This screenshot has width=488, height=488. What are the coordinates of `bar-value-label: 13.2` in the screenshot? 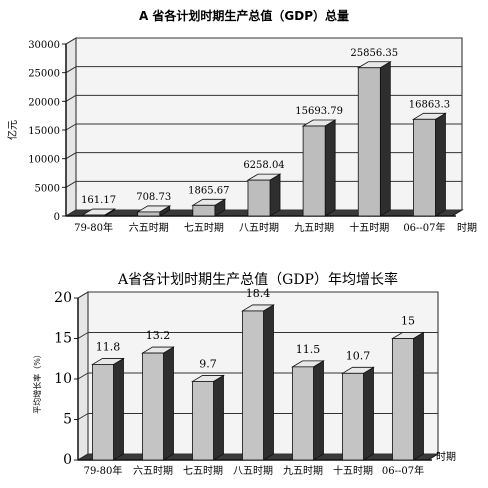 It's located at (158, 335).